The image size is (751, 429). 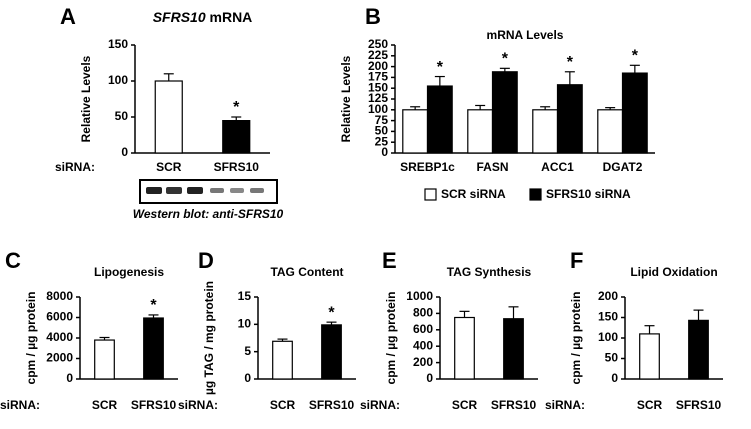 What do you see at coordinates (423, 329) in the screenshot?
I see `y-tick-label: 600` at bounding box center [423, 329].